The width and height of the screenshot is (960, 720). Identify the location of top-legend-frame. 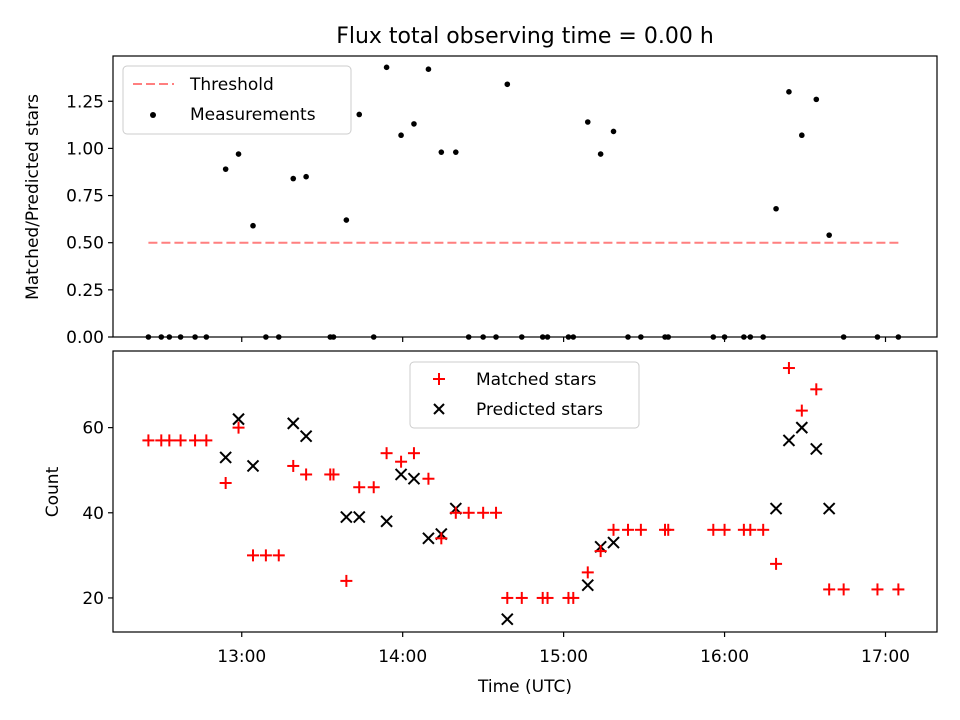
(237, 100).